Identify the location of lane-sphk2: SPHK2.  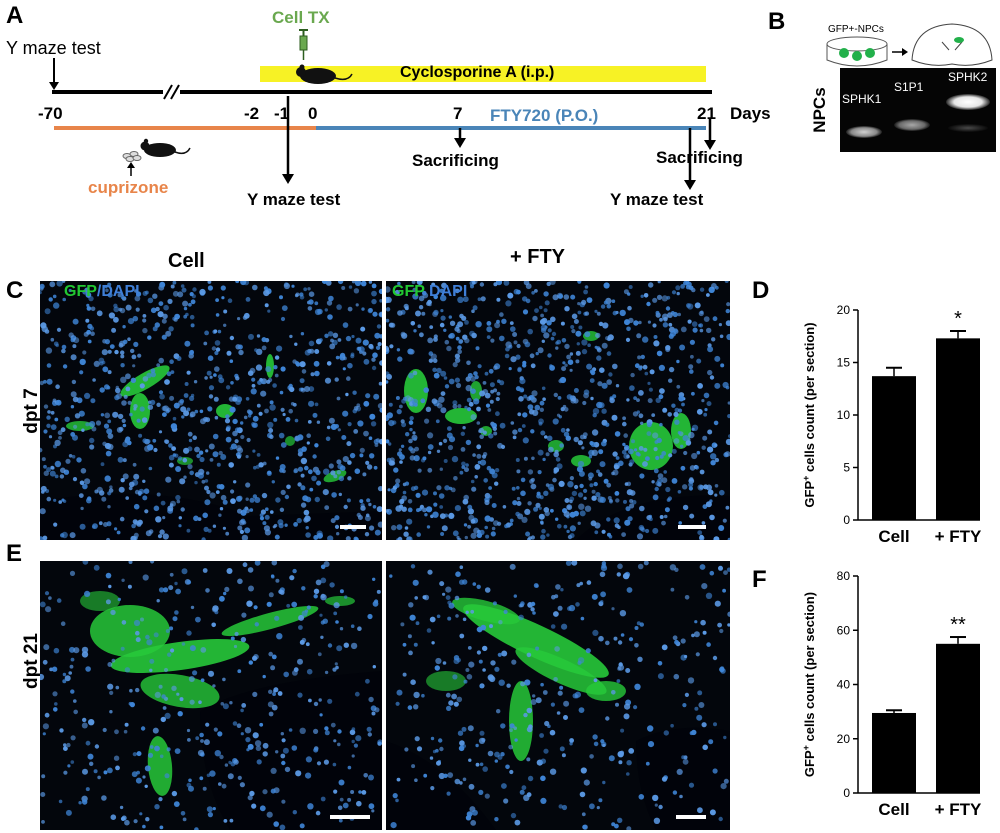
(968, 77).